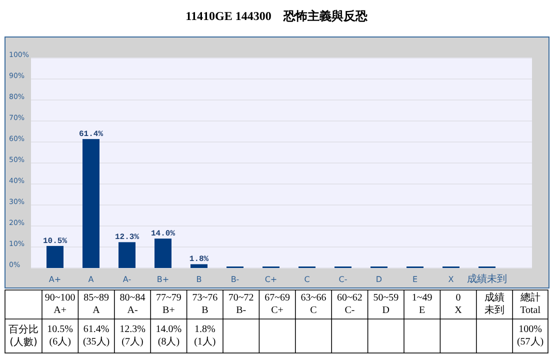 The width and height of the screenshot is (553, 355). Describe the element at coordinates (199, 279) in the screenshot. I see `x-tick-label: B` at that location.